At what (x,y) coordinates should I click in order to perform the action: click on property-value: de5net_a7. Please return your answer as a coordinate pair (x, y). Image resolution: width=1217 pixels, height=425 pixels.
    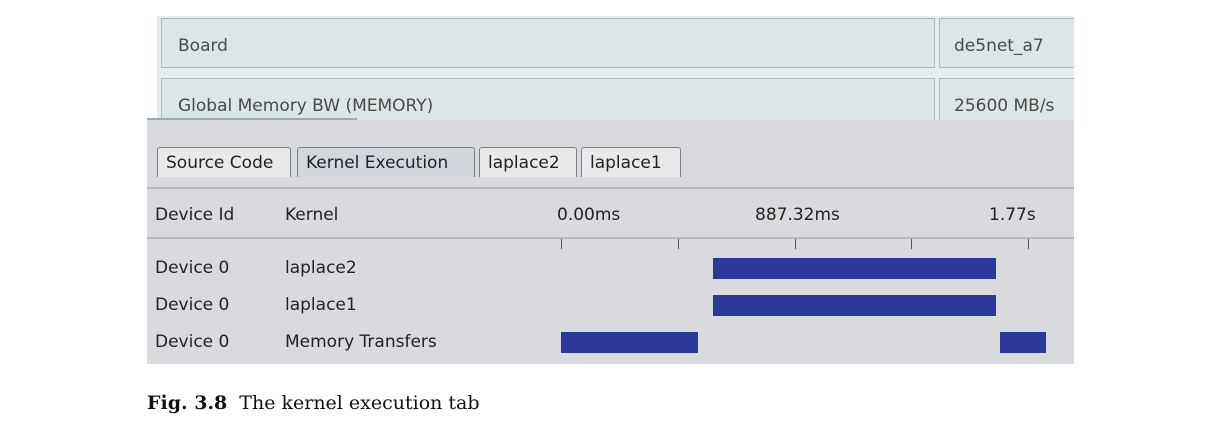
    Looking at the image, I should click on (999, 46).